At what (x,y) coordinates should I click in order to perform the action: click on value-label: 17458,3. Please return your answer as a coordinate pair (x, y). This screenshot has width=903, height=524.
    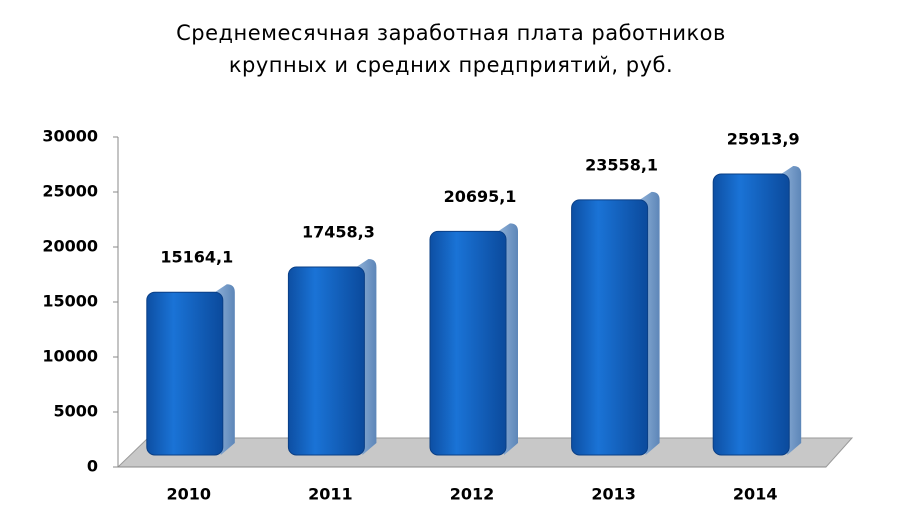
    Looking at the image, I should click on (338, 231).